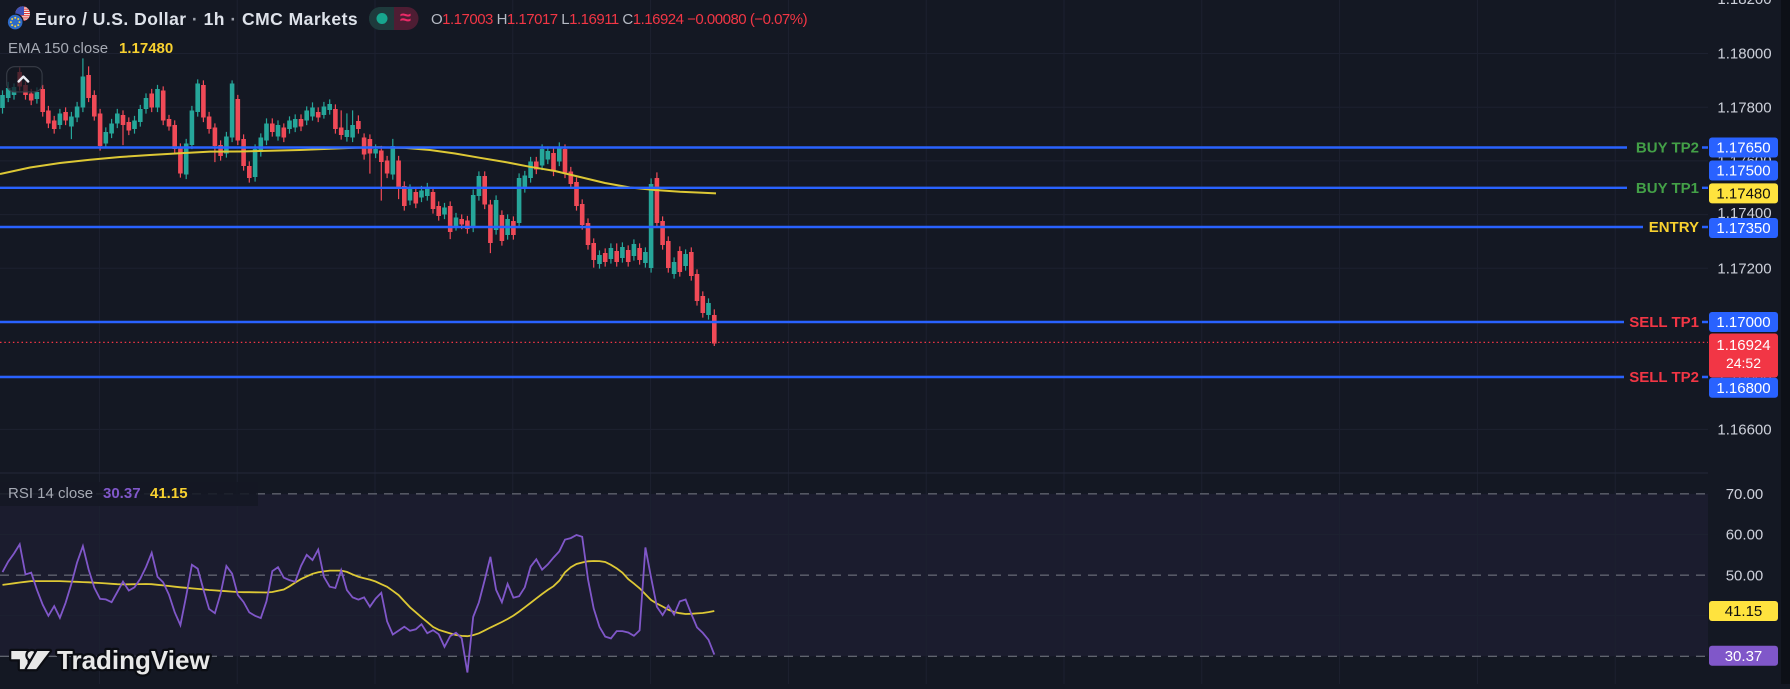 The image size is (1790, 689). Describe the element at coordinates (1667, 148) in the screenshot. I see `svg-text: BUY TP2` at that location.